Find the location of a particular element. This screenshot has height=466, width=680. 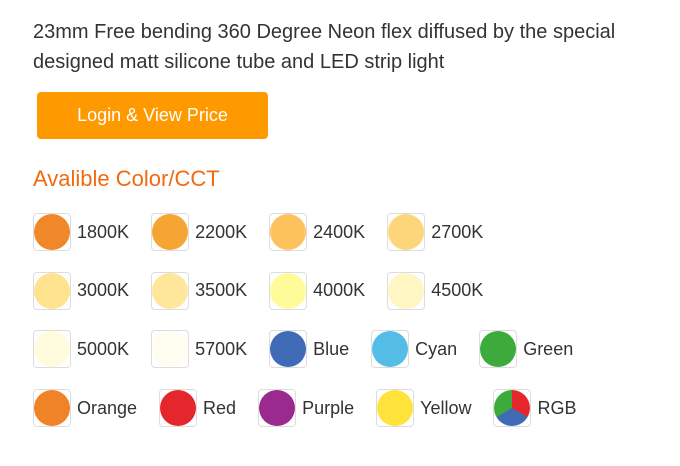

color-option: 1800K is located at coordinates (81, 232).